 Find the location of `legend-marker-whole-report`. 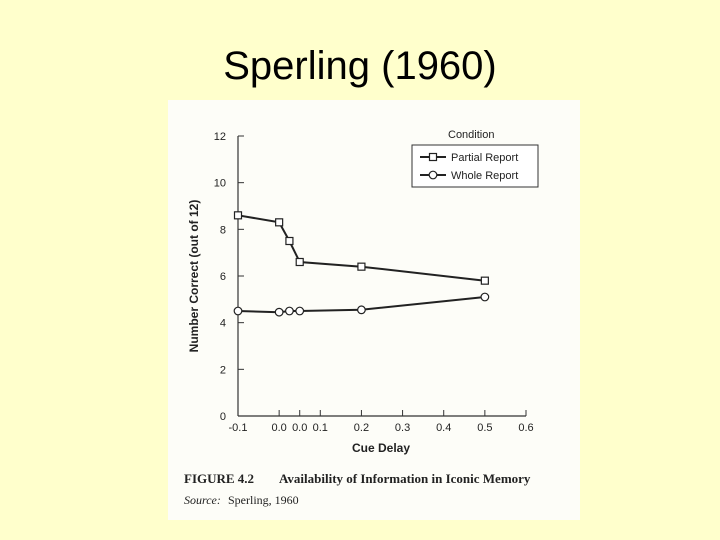

legend-marker-whole-report is located at coordinates (433, 175).